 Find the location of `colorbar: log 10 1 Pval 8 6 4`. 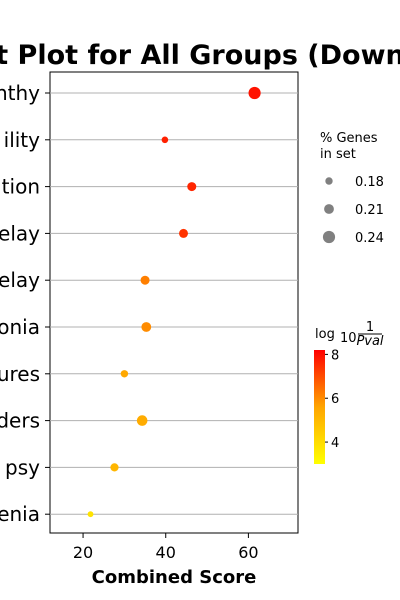

colorbar: log 10 1 Pval 8 6 4 is located at coordinates (349, 392).